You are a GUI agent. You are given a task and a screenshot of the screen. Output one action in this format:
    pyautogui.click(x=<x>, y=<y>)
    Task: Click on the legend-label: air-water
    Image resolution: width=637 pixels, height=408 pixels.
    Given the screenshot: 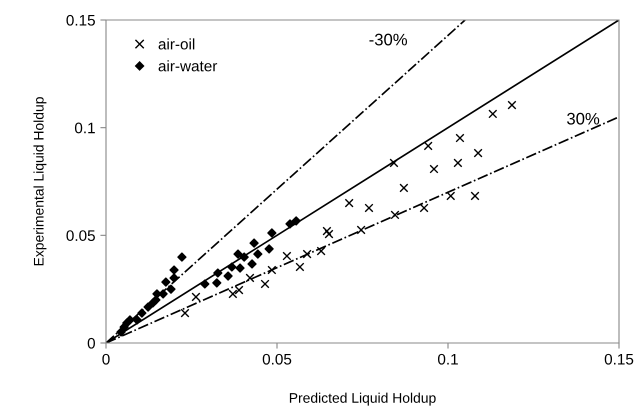 What is the action you would take?
    pyautogui.click(x=188, y=66)
    